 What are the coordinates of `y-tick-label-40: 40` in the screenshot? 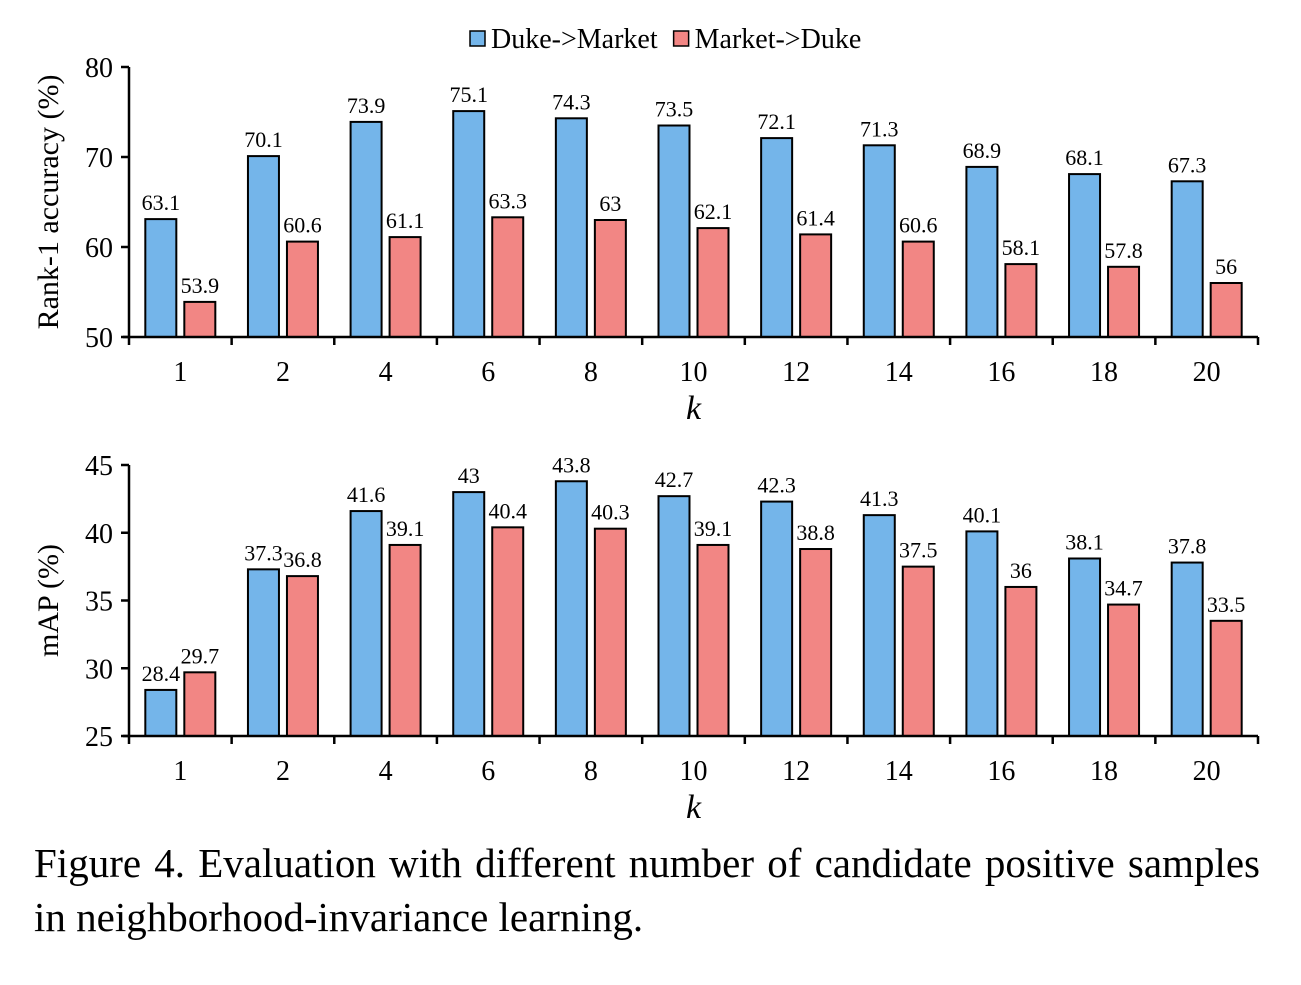 It's located at (99, 534).